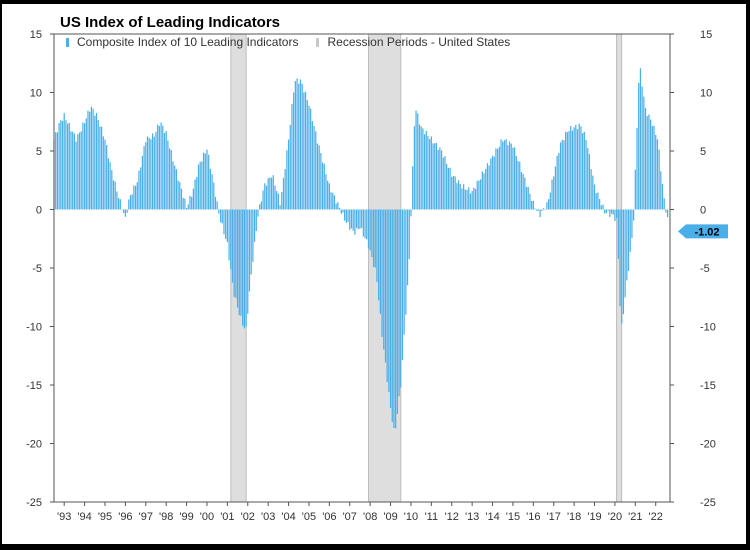 Image resolution: width=750 pixels, height=550 pixels. Describe the element at coordinates (39, 211) in the screenshot. I see `ytick-left-label: 0` at that location.